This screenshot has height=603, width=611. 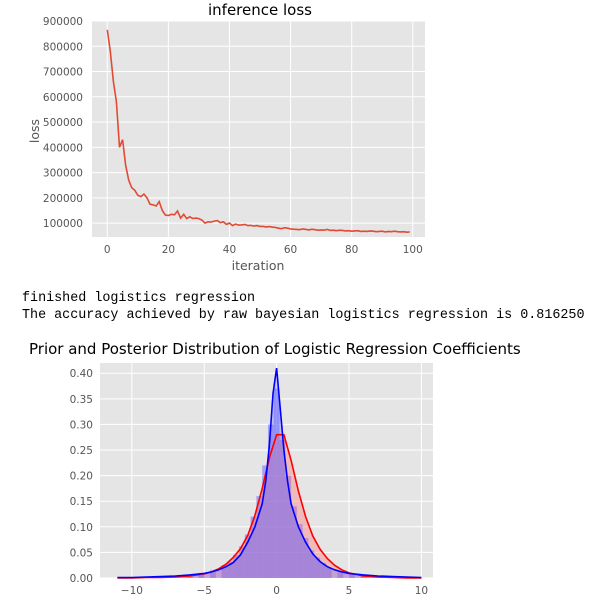 I want to click on loss-y-tick-label: 500000, so click(x=63, y=123).